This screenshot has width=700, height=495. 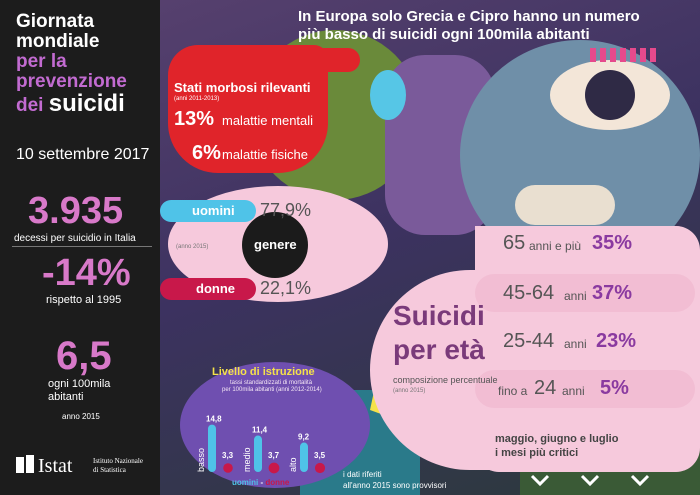 What do you see at coordinates (268, 120) in the screenshot?
I see `morbid-label-1: malattie mentali` at bounding box center [268, 120].